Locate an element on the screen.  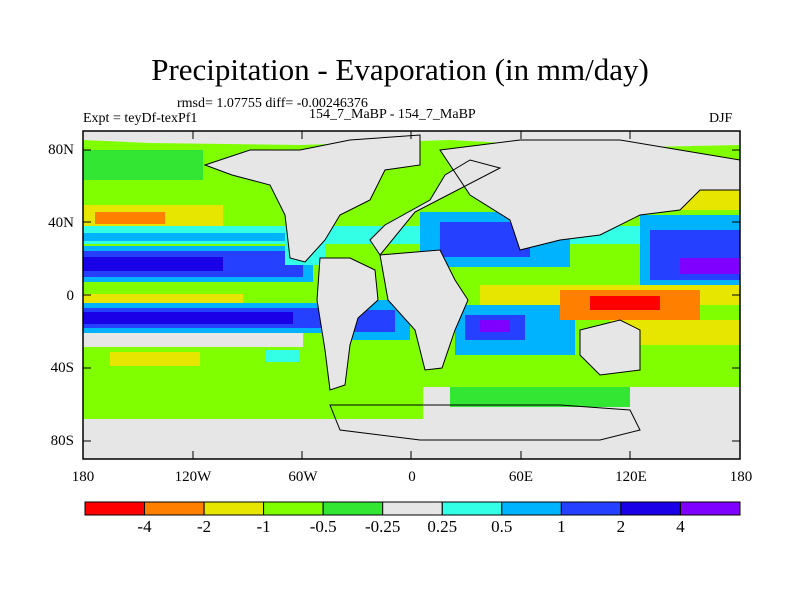
colorbar-label: -4 is located at coordinates (144, 526).